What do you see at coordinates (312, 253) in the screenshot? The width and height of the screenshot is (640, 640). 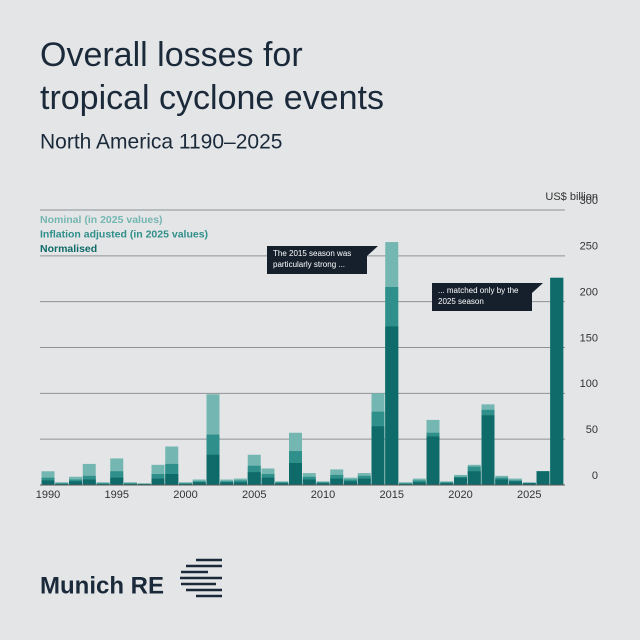 I see `annotation-text: The 2015 season was` at bounding box center [312, 253].